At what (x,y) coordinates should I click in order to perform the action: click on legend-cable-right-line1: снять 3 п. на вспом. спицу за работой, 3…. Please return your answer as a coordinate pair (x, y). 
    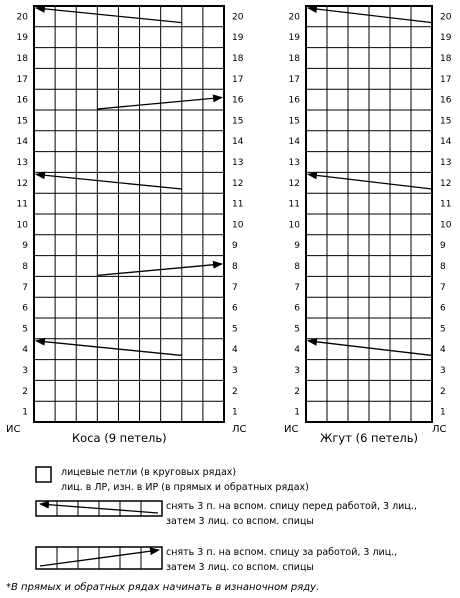
    Looking at the image, I should click on (281, 552).